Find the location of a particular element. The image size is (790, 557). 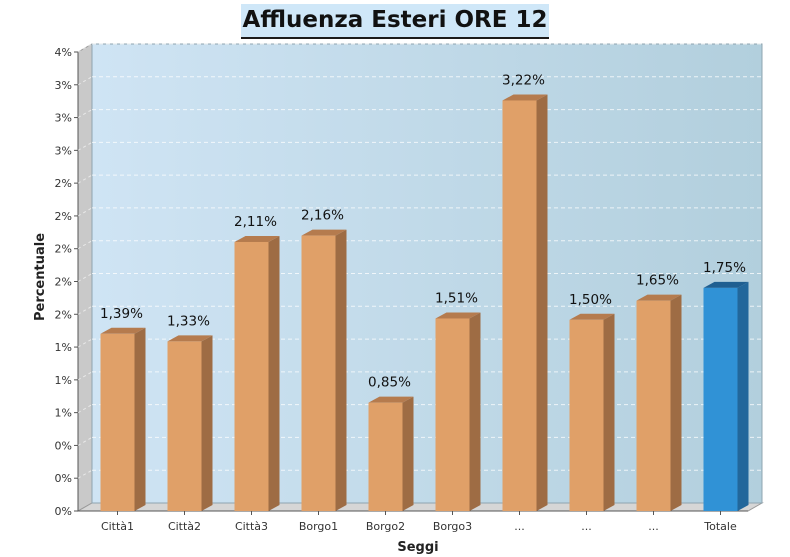

y-axis-ticks: 0% 0% 0% 1% 1% 1% 2% 2% 2% 2% 2% 3% 3% 3% 4% is located at coordinates (66, 282).